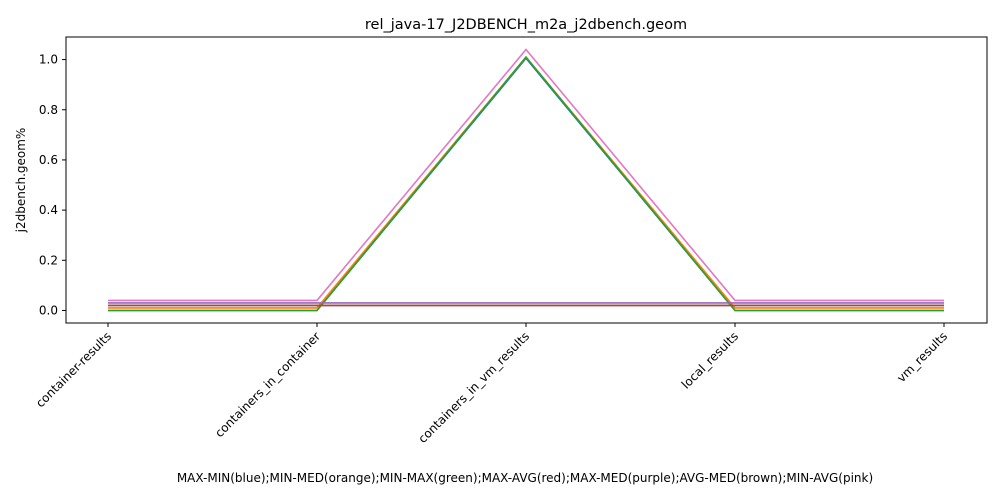 The image size is (1000, 500). Describe the element at coordinates (922, 357) in the screenshot. I see `x-tick-label-4: vm_results` at that location.